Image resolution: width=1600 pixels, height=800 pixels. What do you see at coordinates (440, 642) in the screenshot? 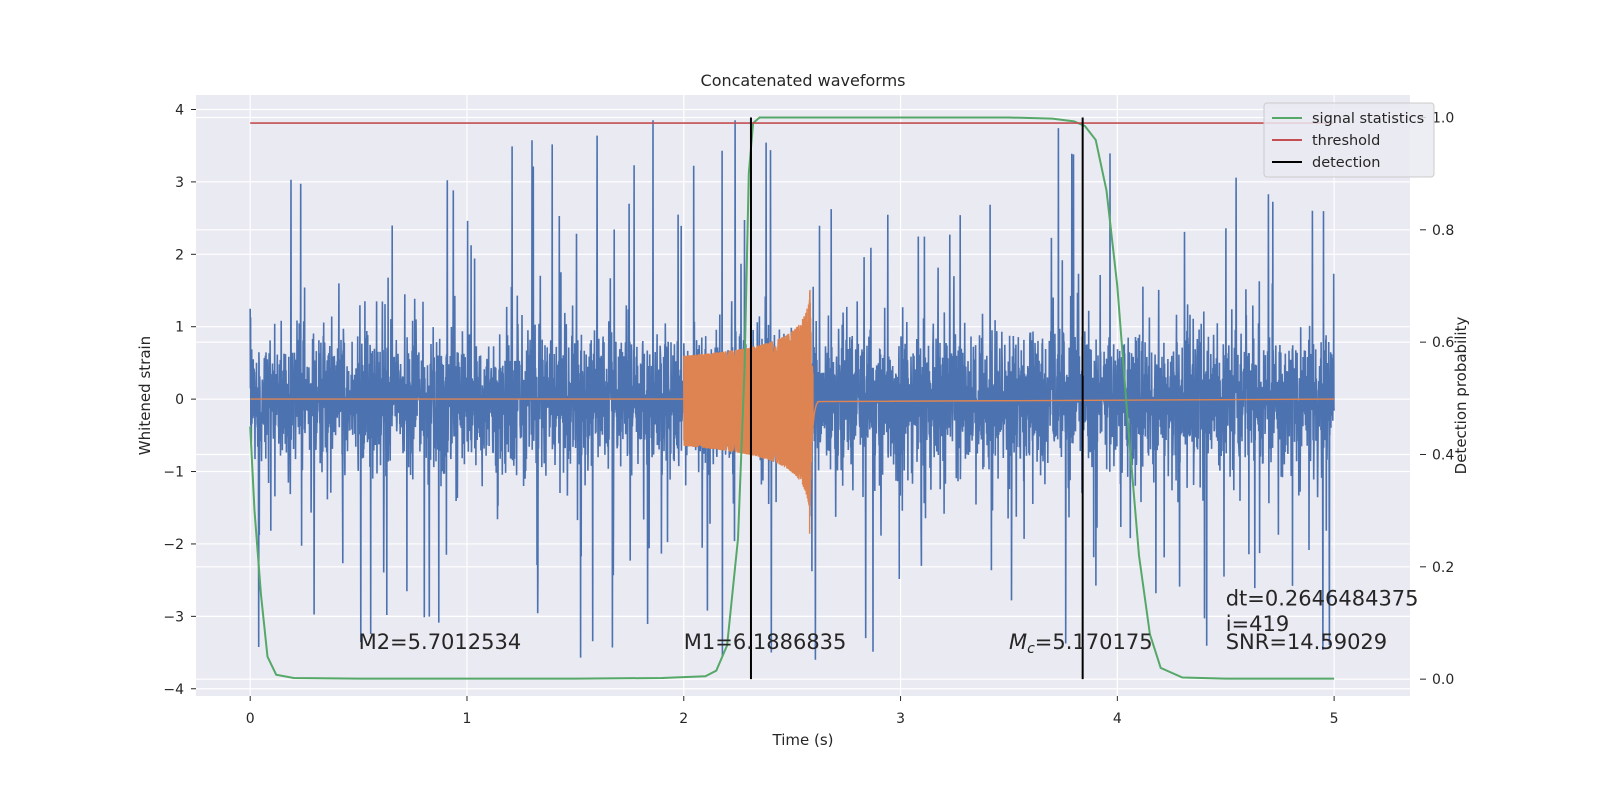
I see `annotation-text: M2=5.7012534` at bounding box center [440, 642].